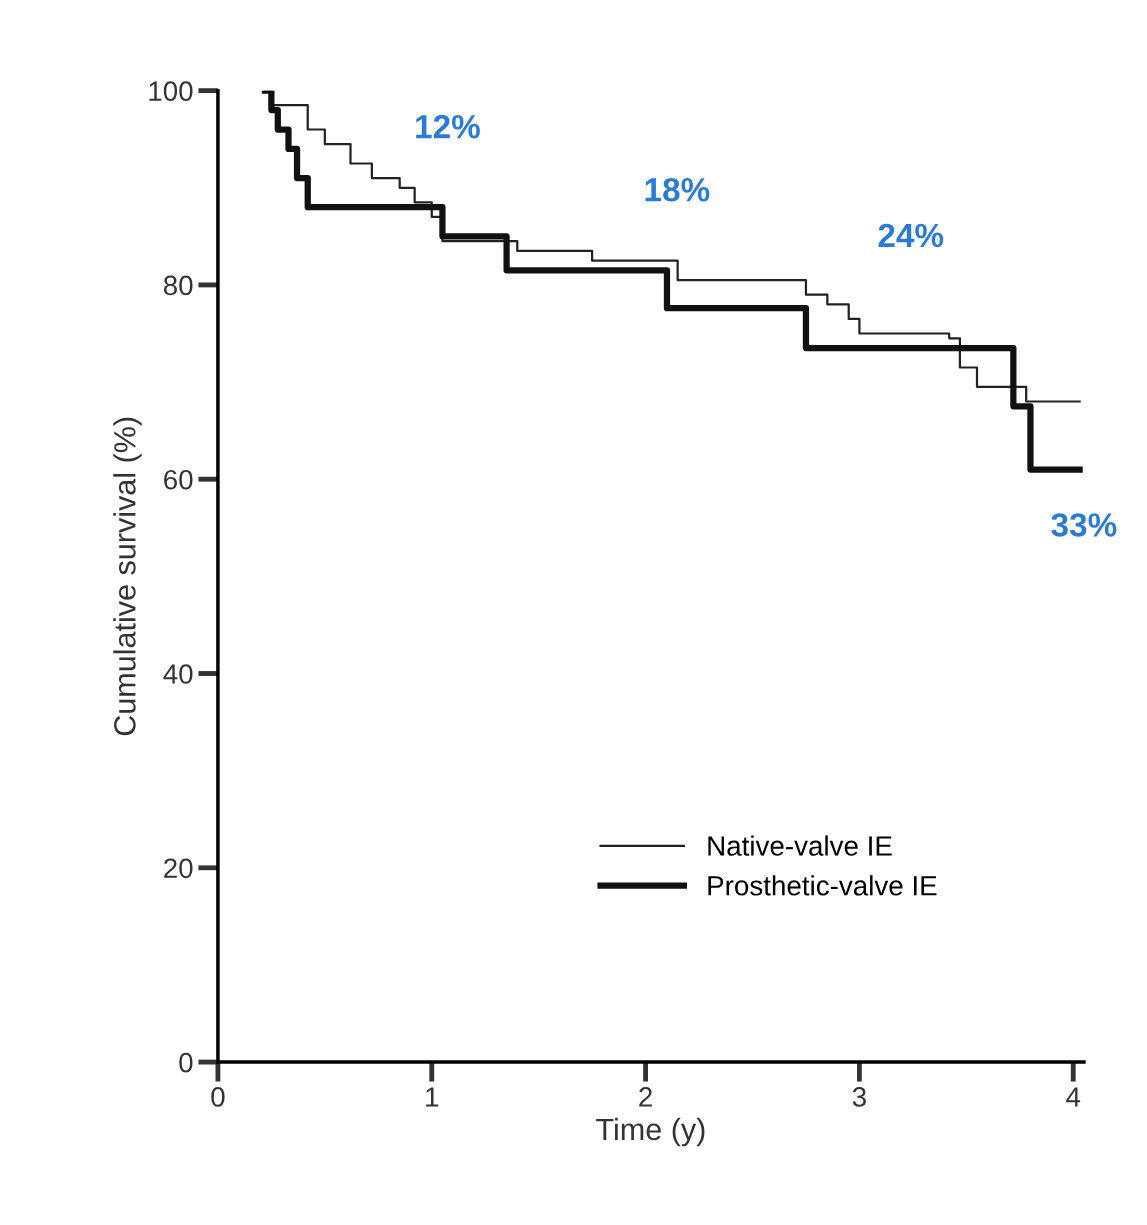  Describe the element at coordinates (178, 479) in the screenshot. I see `y-tick-label: 60` at that location.